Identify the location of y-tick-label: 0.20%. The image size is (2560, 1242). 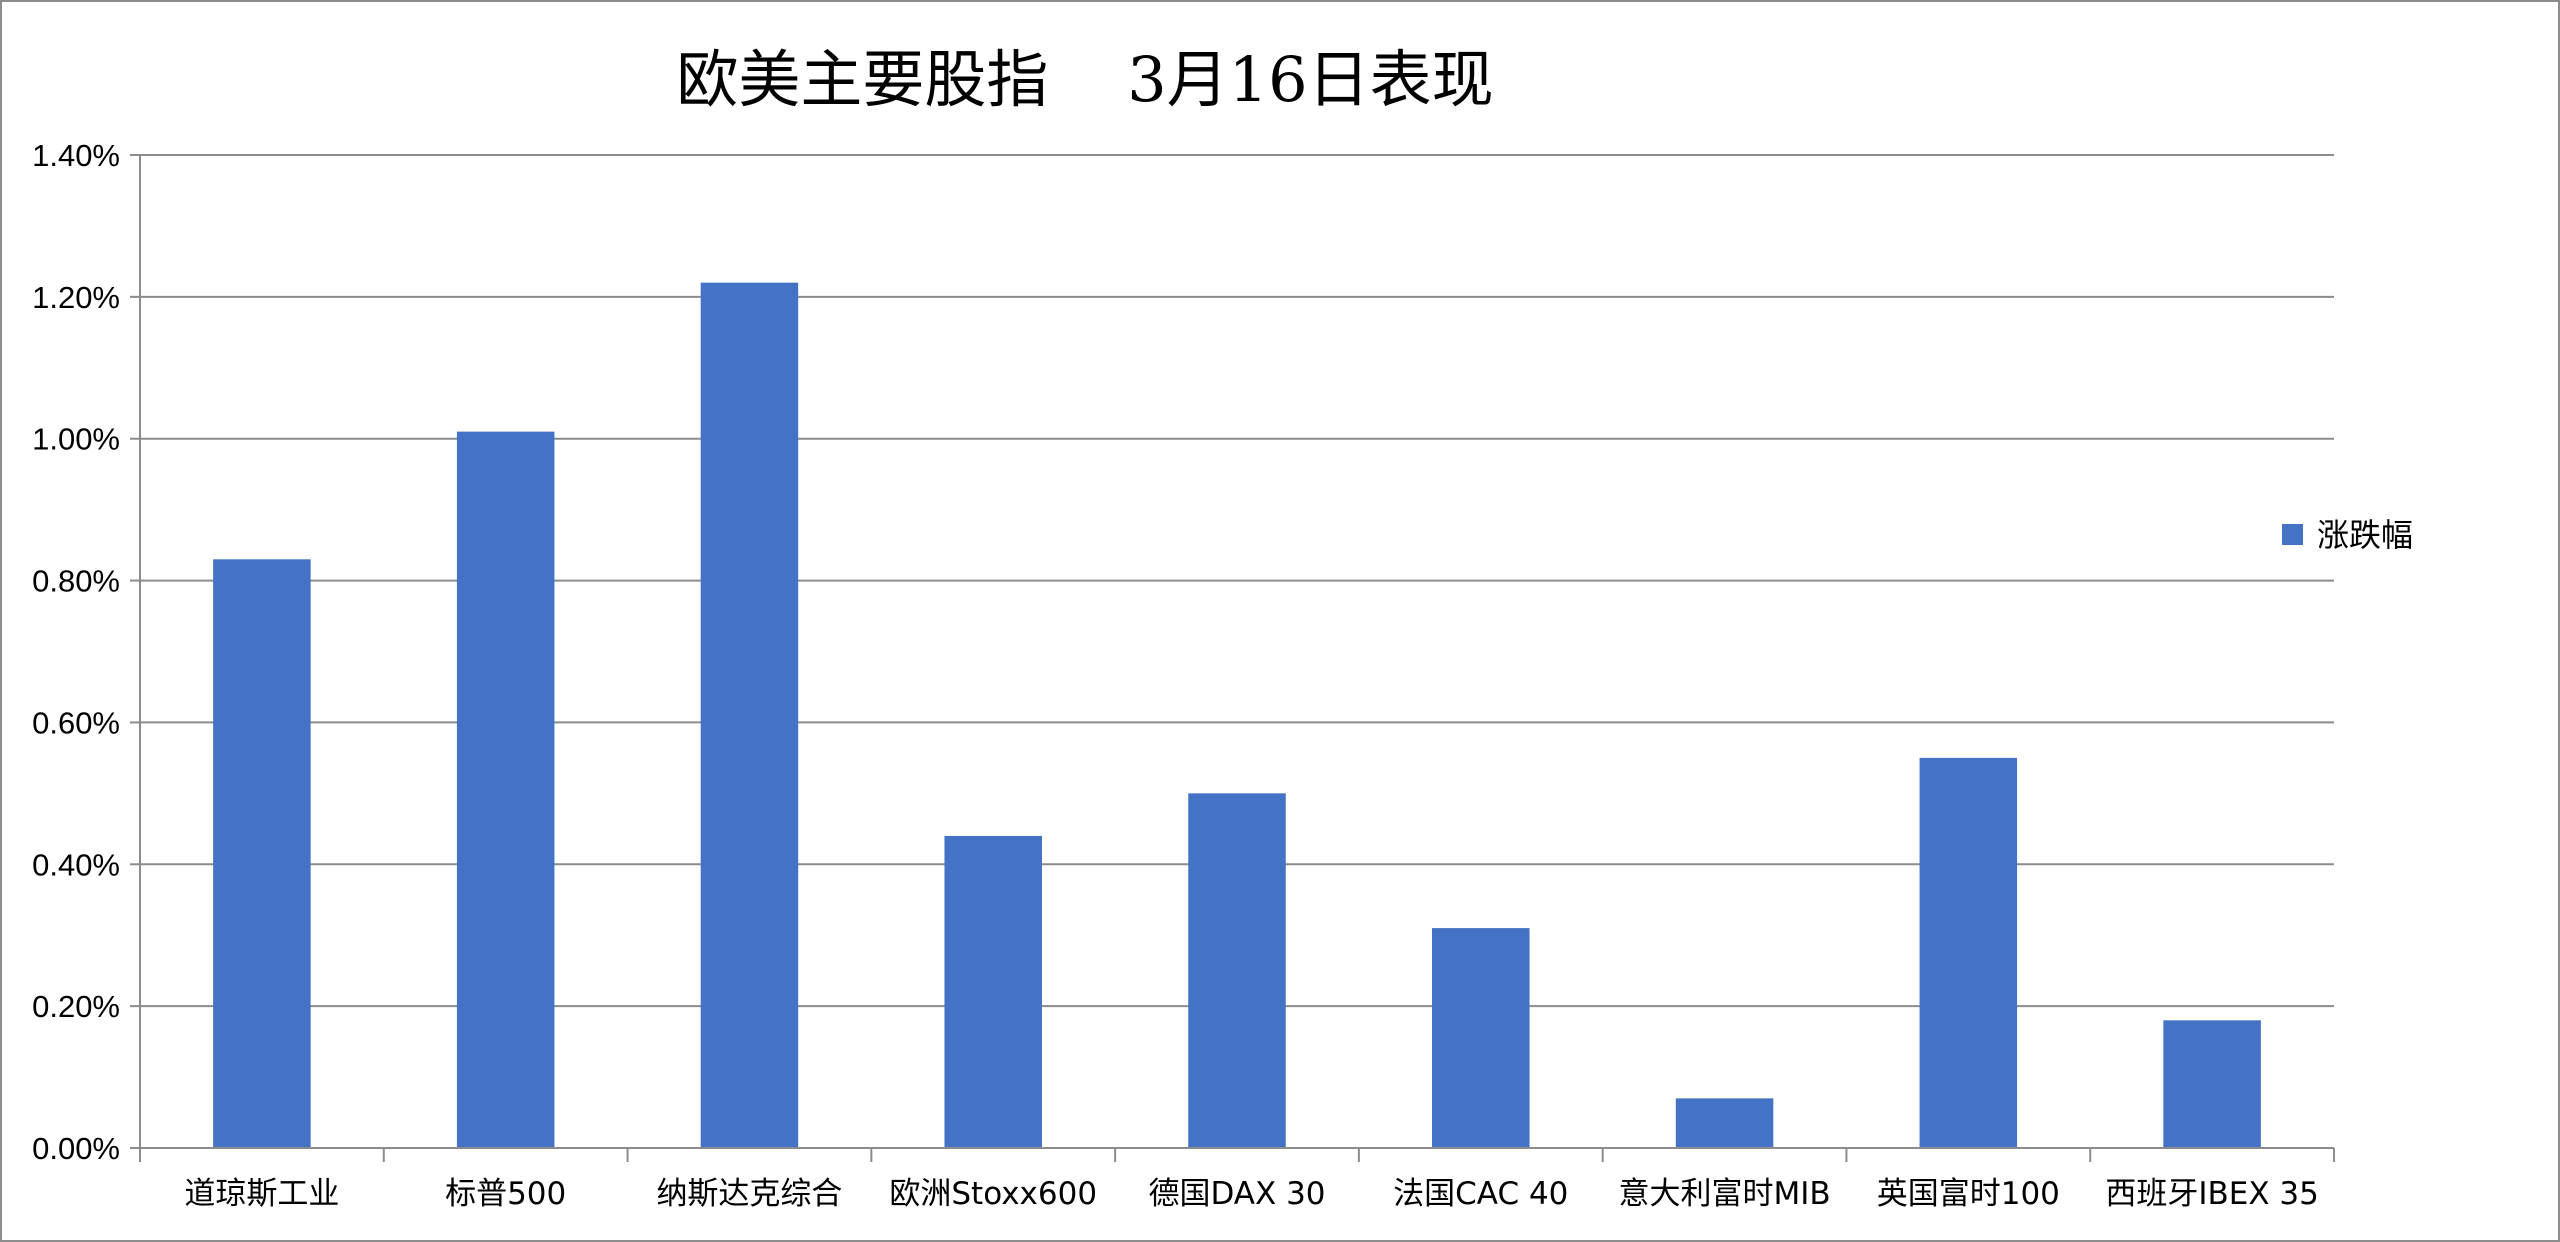
(76, 1006).